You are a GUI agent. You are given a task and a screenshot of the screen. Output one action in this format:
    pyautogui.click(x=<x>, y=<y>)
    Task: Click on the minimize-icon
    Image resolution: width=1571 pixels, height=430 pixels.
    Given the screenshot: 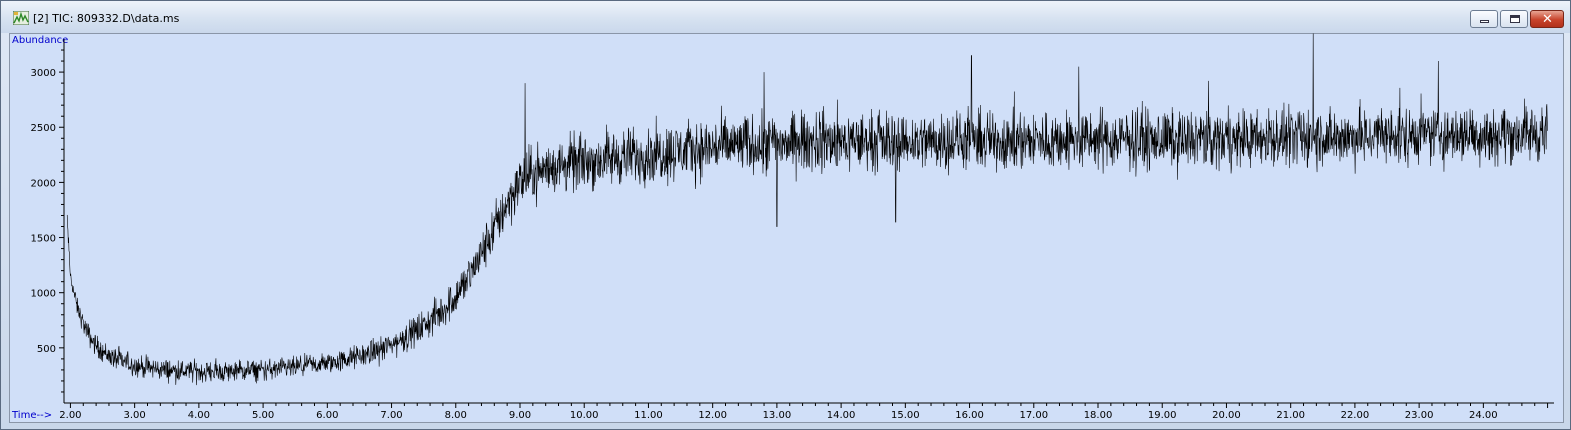 What is the action you would take?
    pyautogui.click(x=1484, y=21)
    